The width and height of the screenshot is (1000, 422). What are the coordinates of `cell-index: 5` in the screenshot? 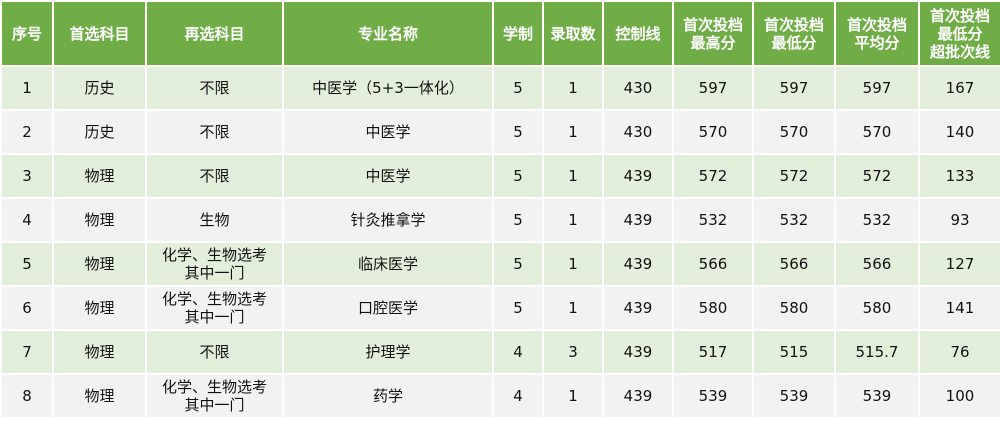 It's located at (27, 264).